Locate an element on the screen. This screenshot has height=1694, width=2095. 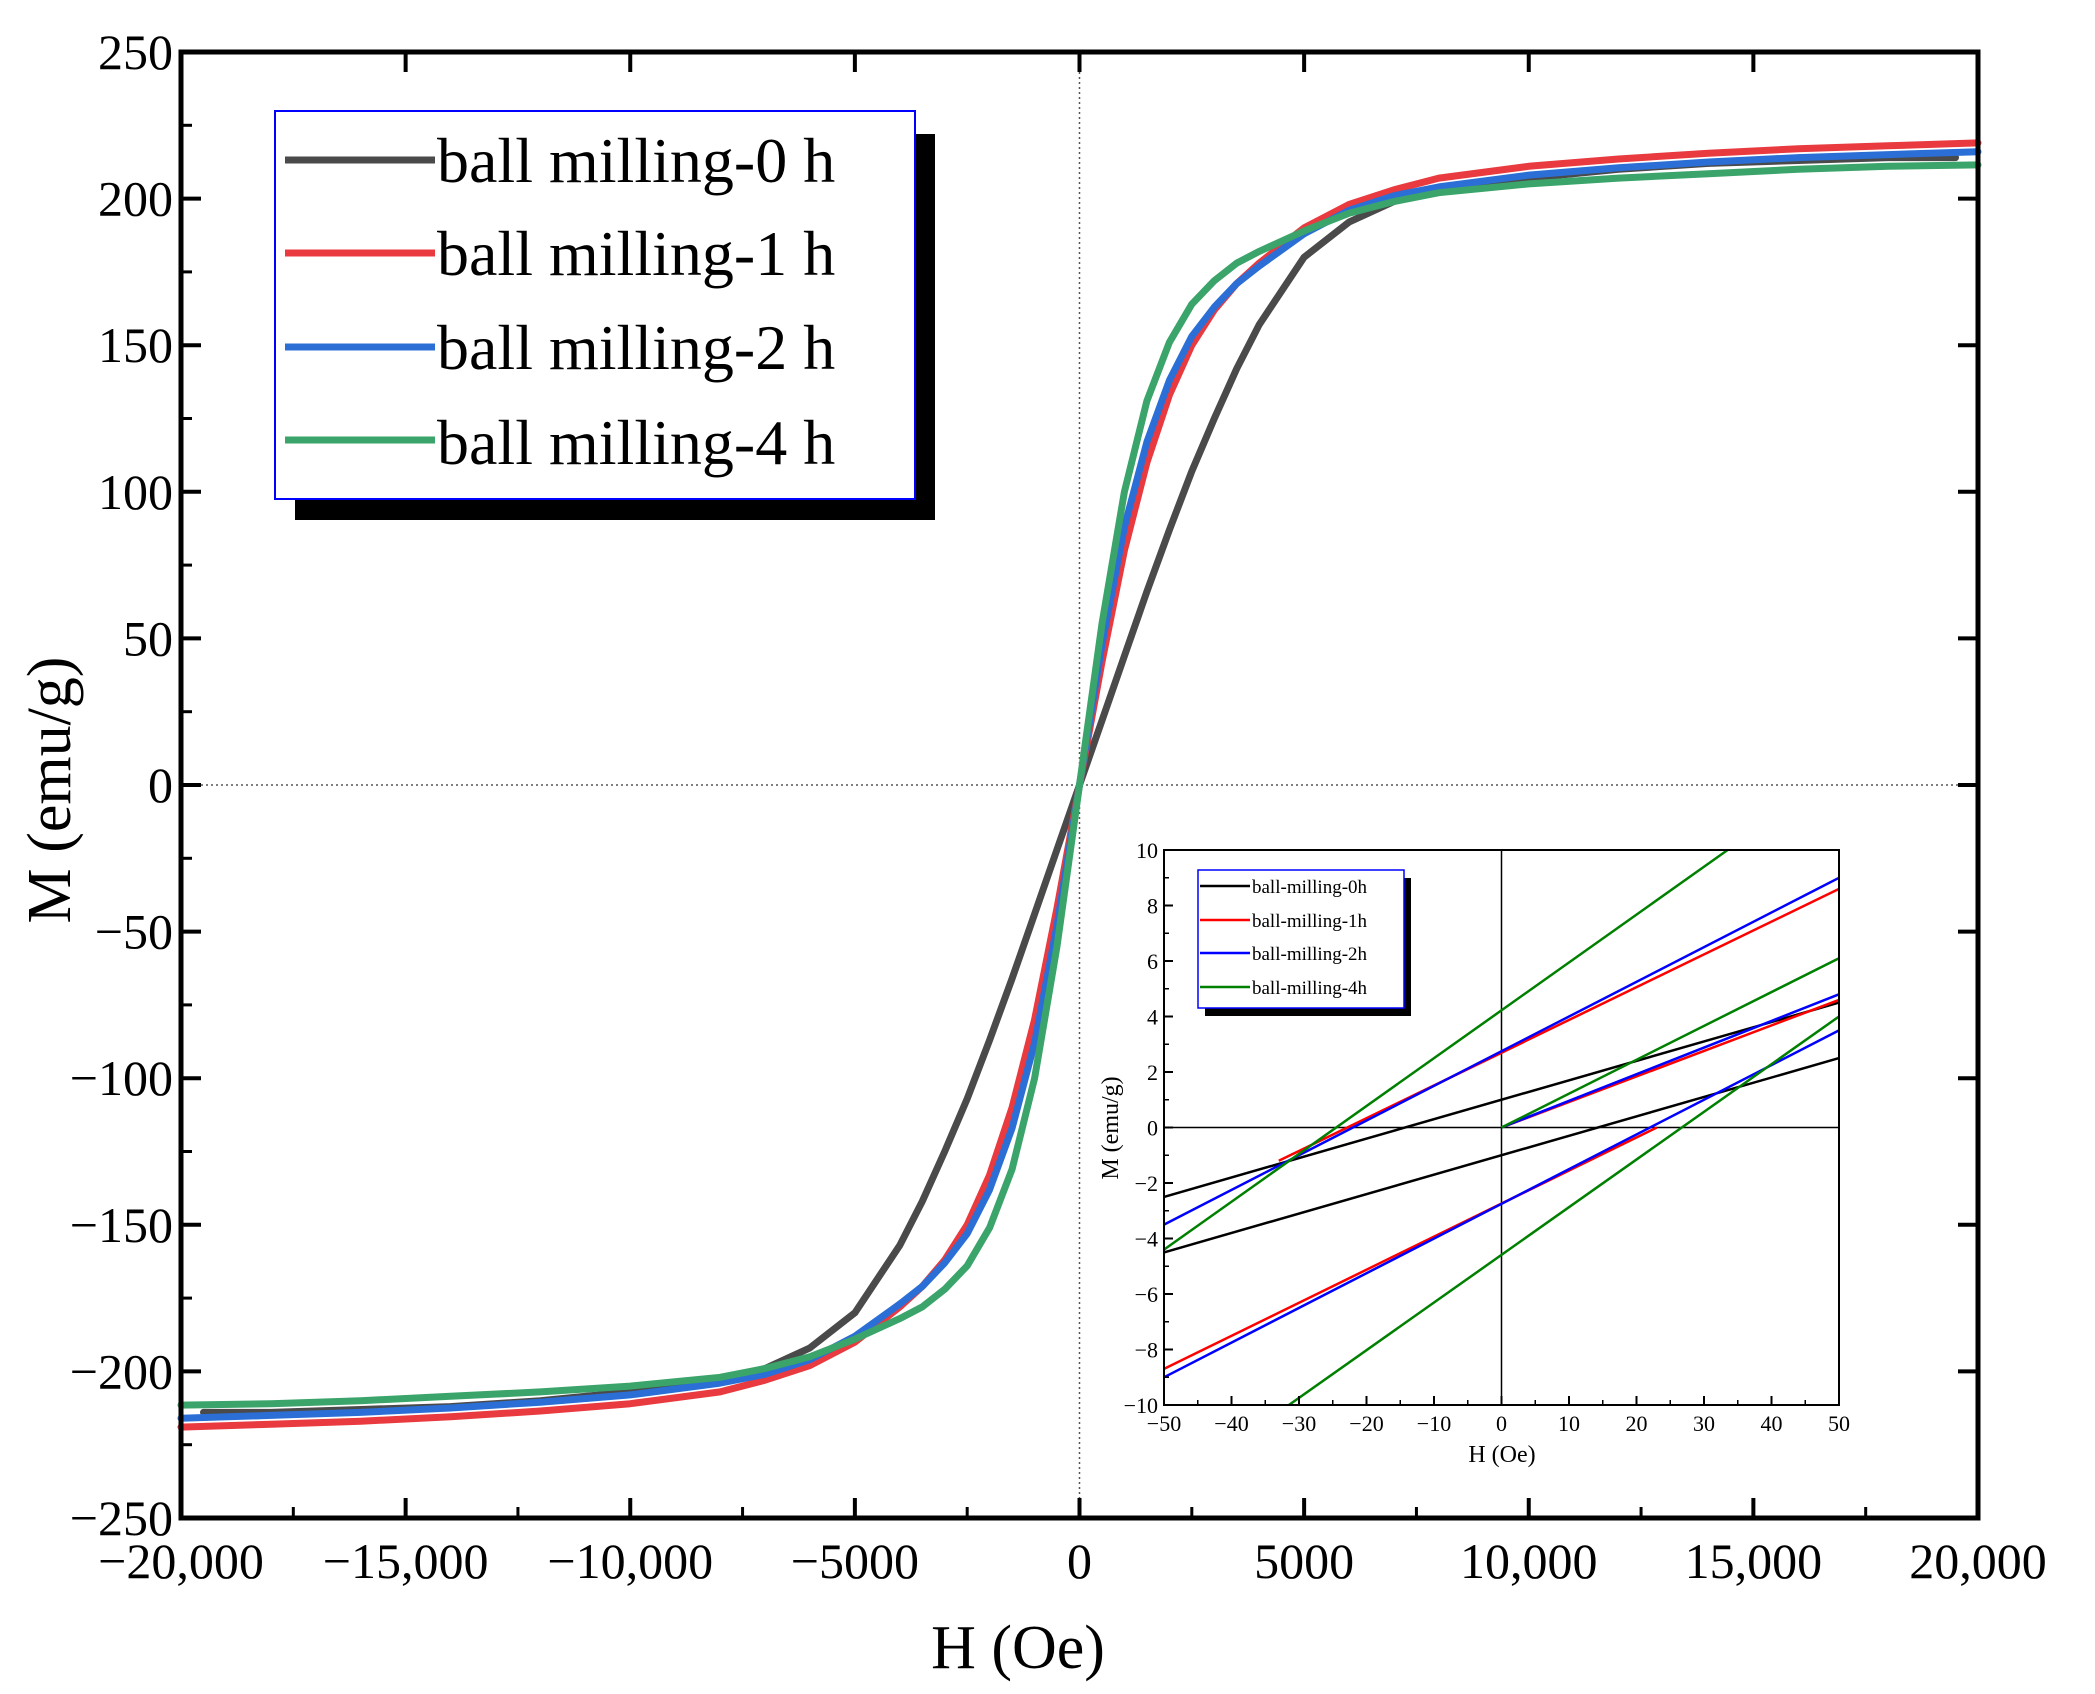
inset-x-tick-label-2: −30 is located at coordinates (1299, 1423).